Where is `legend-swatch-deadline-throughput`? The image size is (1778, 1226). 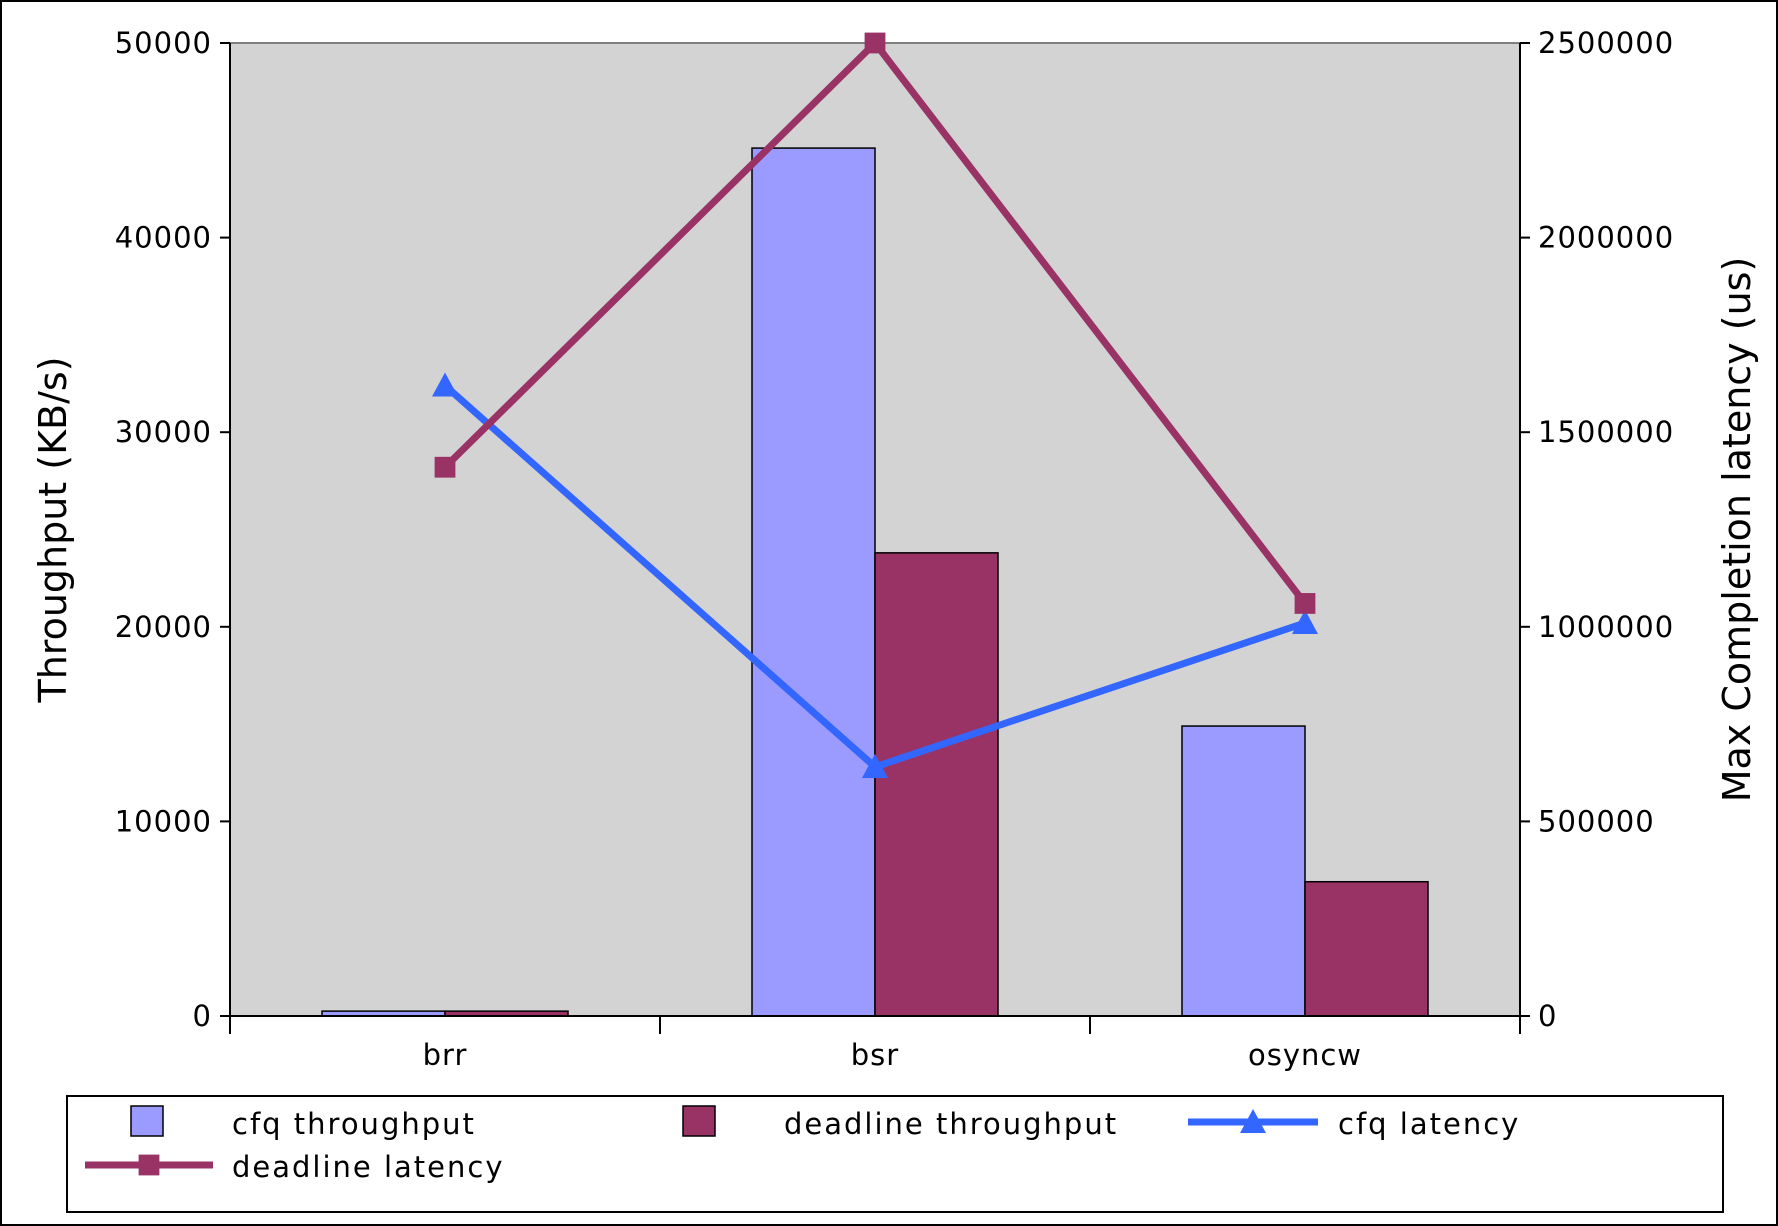
legend-swatch-deadline-throughput is located at coordinates (699, 1121).